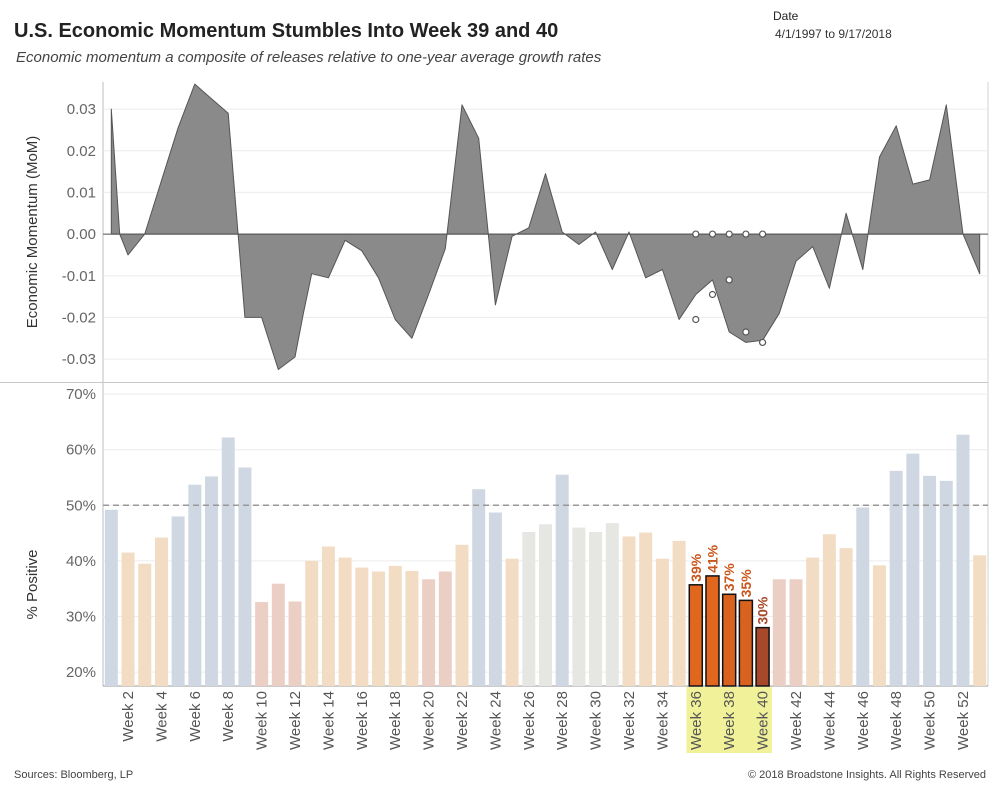 Image resolution: width=1000 pixels, height=800 pixels. Describe the element at coordinates (746, 583) in the screenshot. I see `data-label: 35%` at that location.